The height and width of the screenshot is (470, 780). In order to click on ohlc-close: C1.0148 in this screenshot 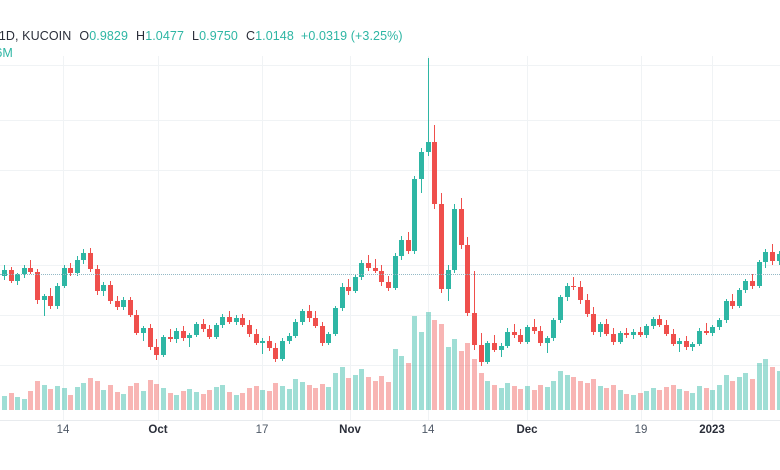, I will do `click(270, 36)`.